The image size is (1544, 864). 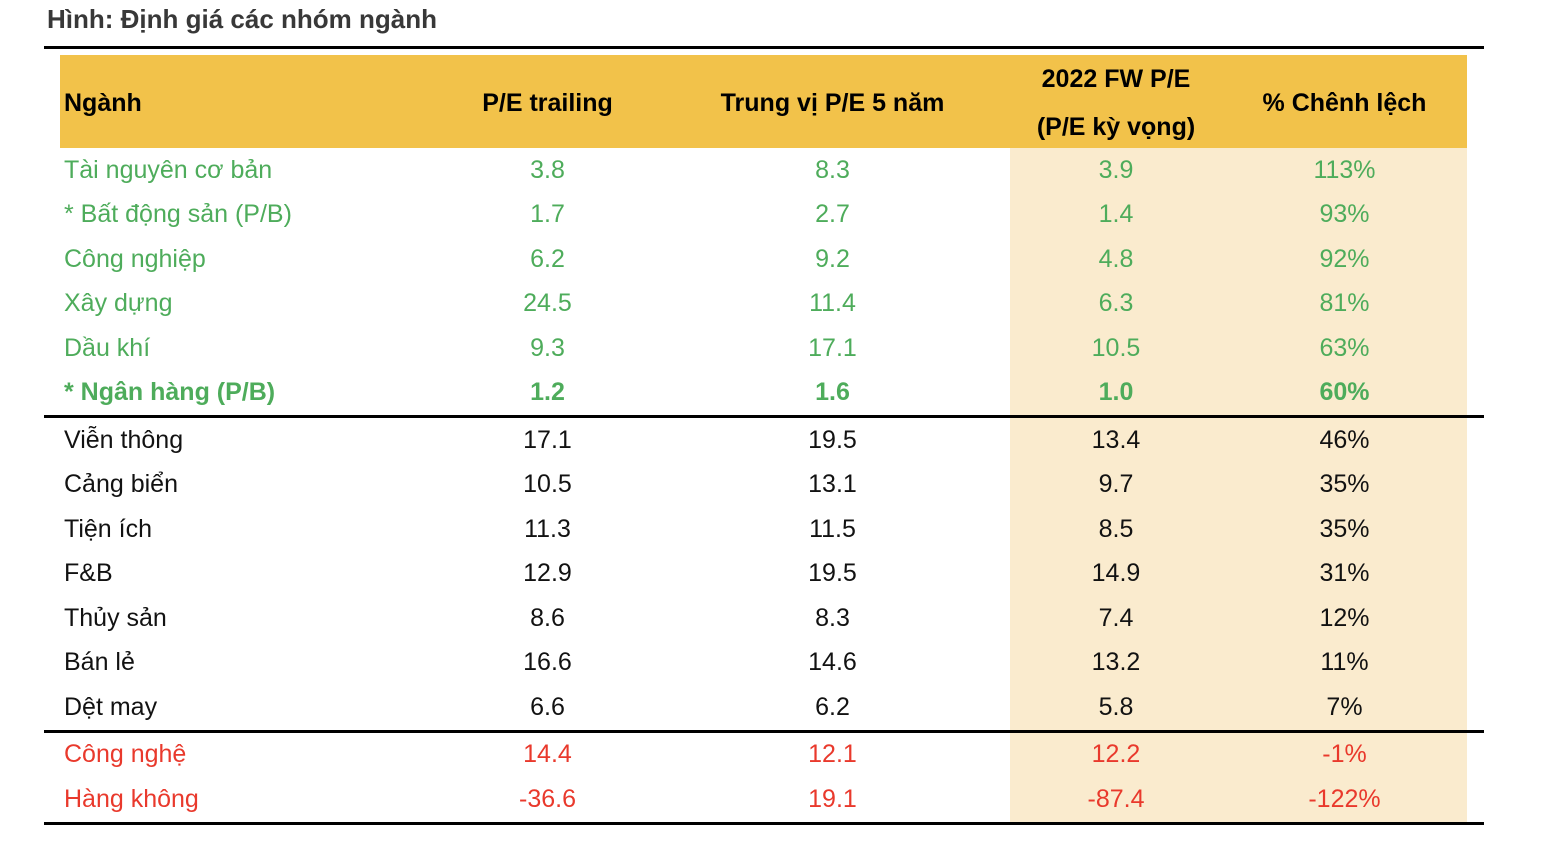 What do you see at coordinates (763, 303) in the screenshot?
I see `table-row: Xây dựng 24.5 11.4 6.3 81%` at bounding box center [763, 303].